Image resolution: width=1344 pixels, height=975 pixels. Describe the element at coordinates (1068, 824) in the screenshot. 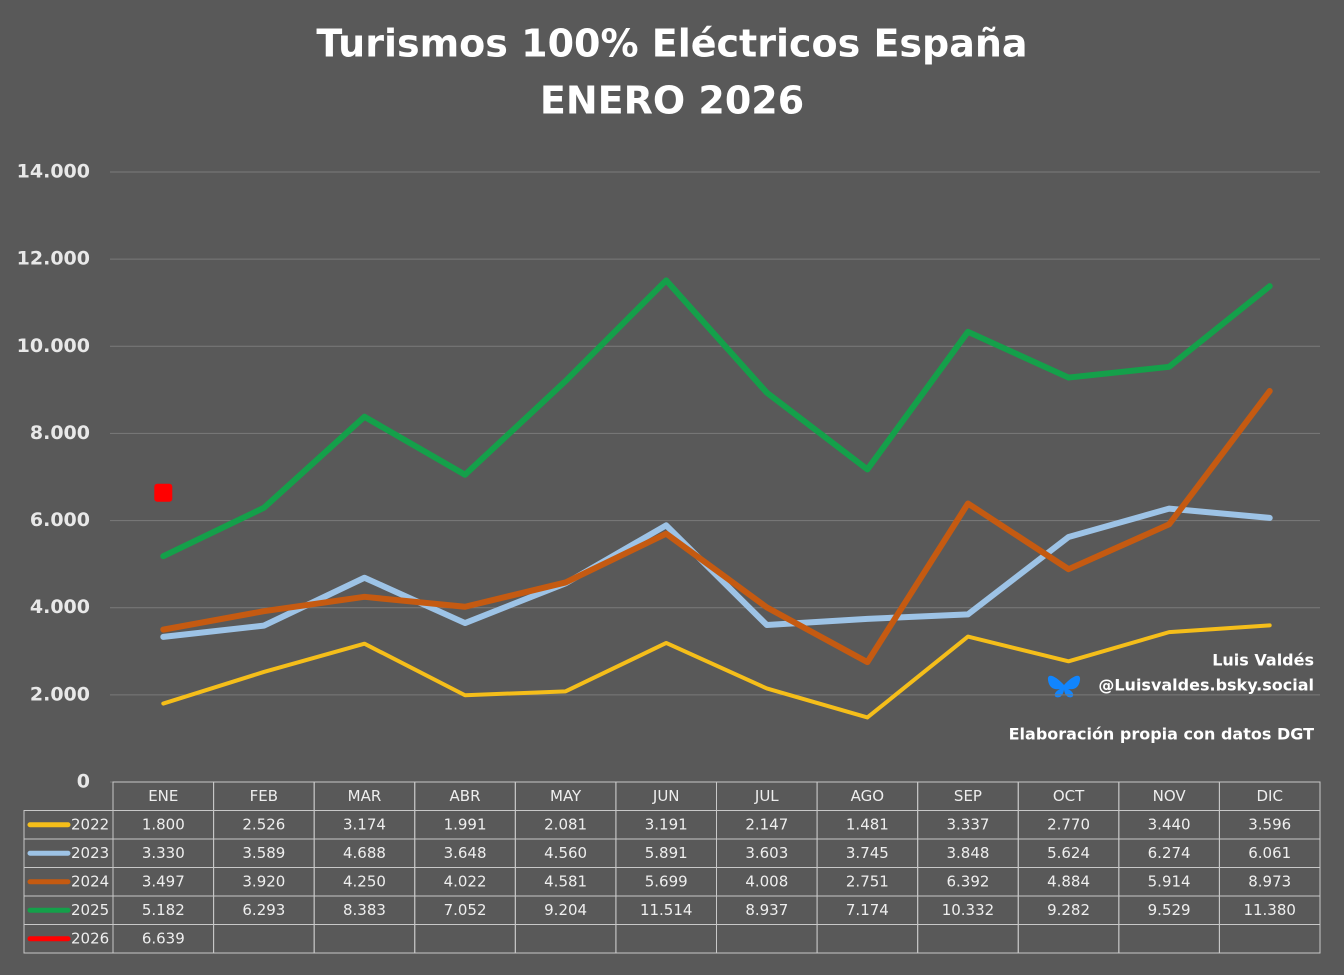

I see `table-value: 2.770` at that location.